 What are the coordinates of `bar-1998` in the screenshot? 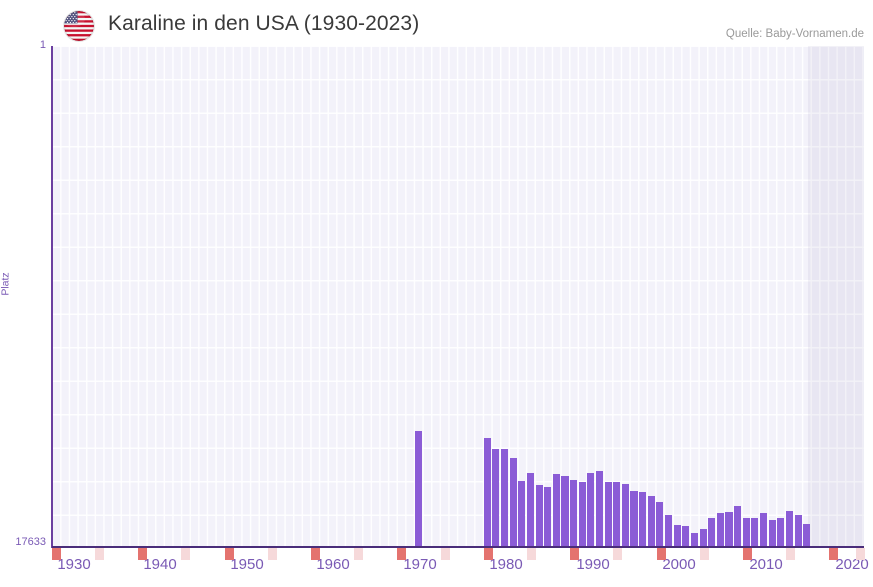 It's located at (625, 516).